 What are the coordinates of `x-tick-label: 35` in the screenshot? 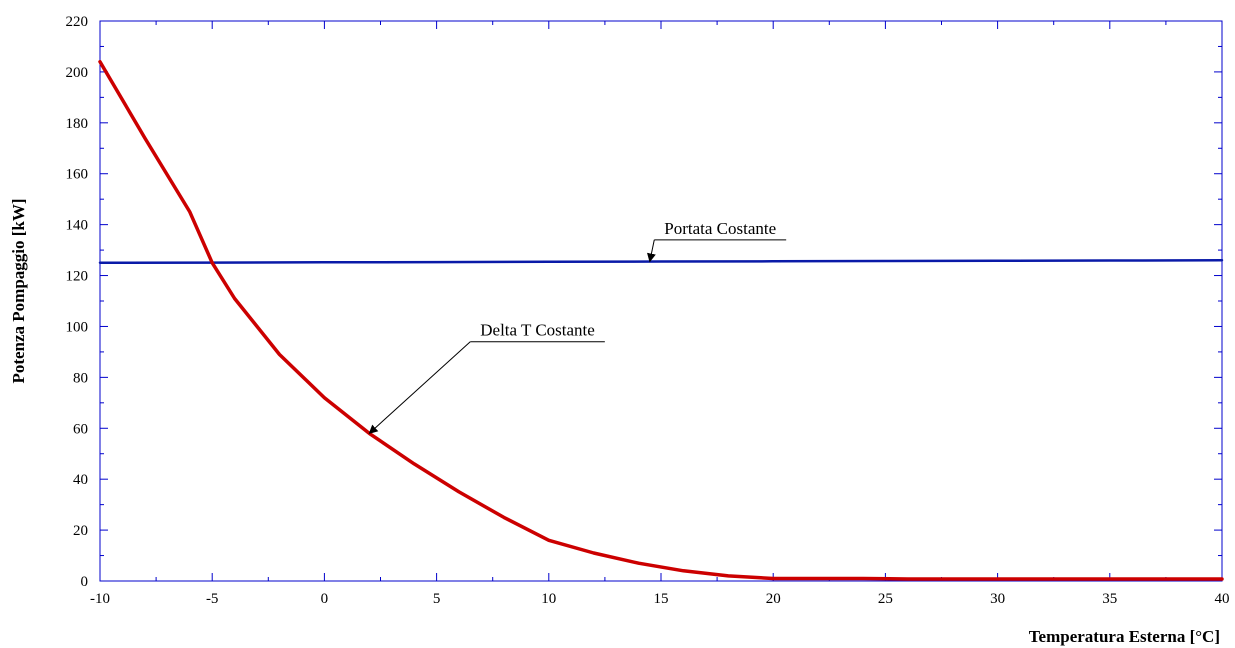 It's located at (1109, 599).